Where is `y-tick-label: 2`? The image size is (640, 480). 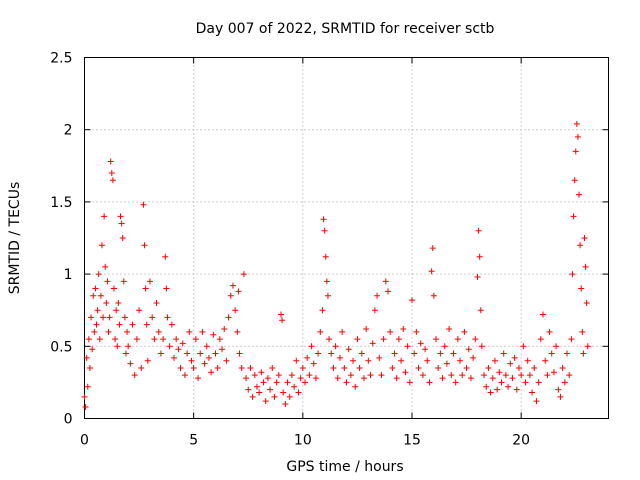
y-tick-label: 2 is located at coordinates (68, 131).